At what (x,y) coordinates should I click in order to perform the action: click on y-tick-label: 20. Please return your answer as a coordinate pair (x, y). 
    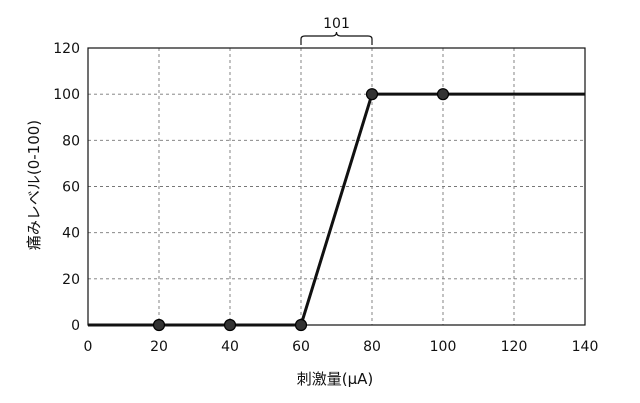
    Looking at the image, I should click on (71, 280).